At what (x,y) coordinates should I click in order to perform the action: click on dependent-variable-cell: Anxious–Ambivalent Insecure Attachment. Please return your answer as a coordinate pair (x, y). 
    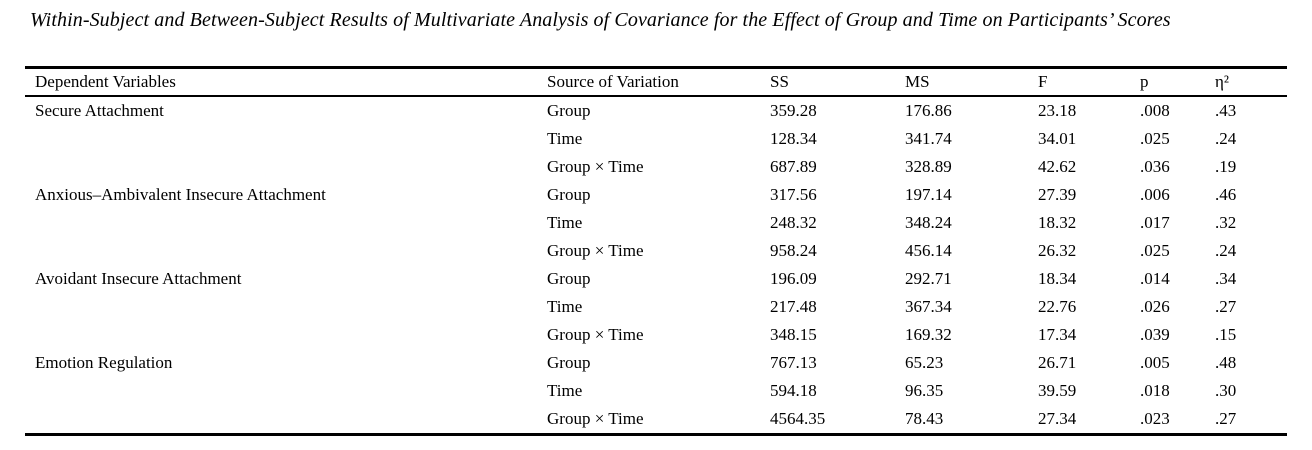
    Looking at the image, I should click on (180, 194).